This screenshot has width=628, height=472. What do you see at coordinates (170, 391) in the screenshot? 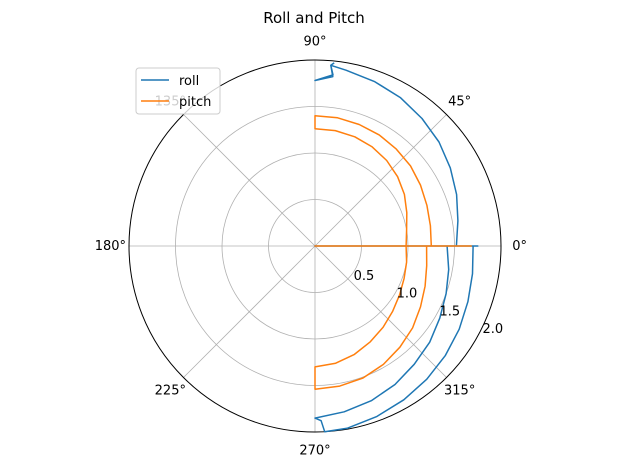
I see `angle-tick-label: 225°` at bounding box center [170, 391].